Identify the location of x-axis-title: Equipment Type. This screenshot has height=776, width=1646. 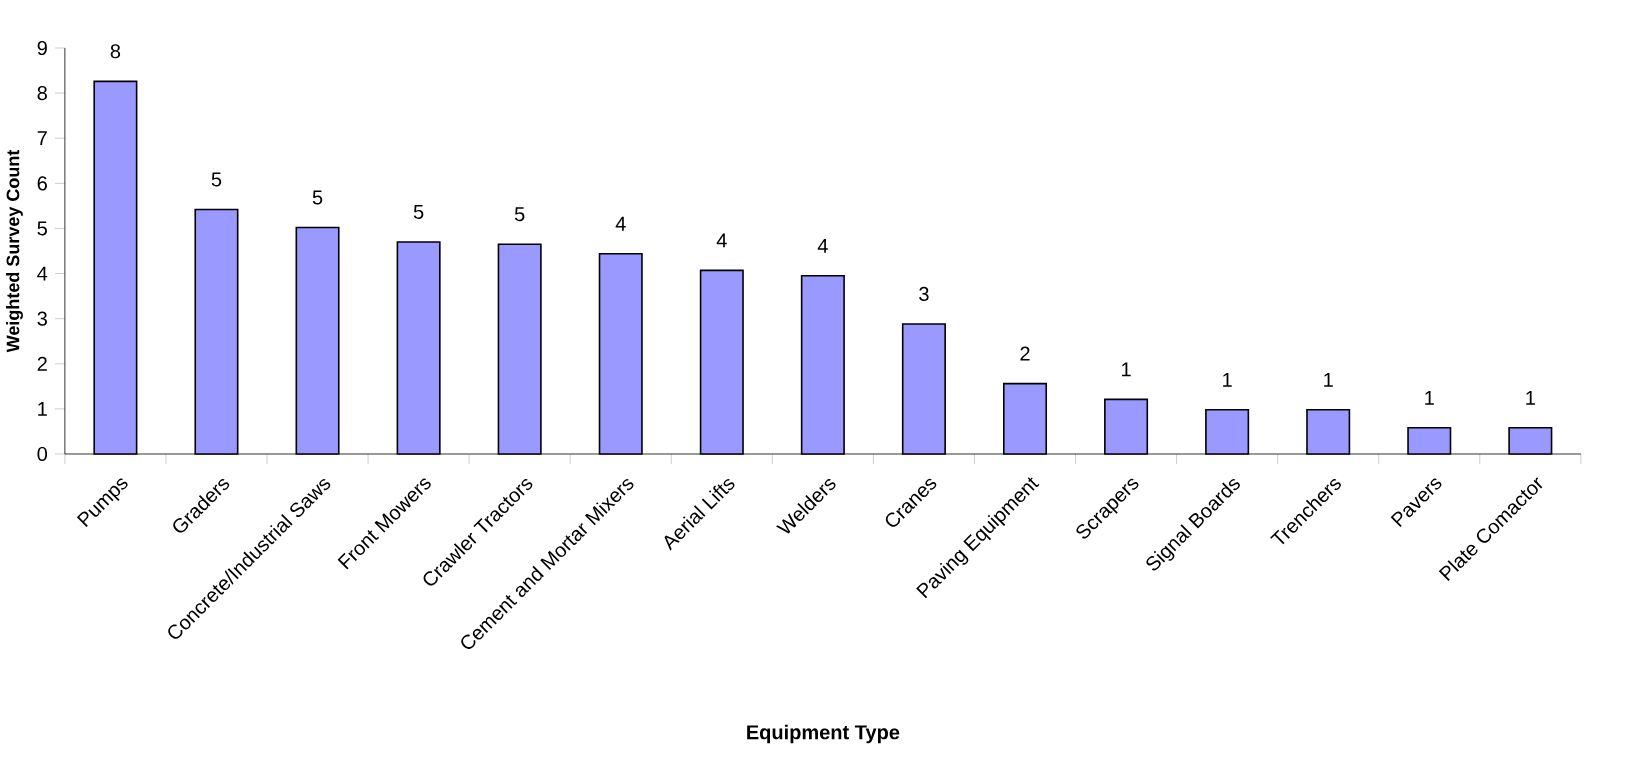
(823, 734).